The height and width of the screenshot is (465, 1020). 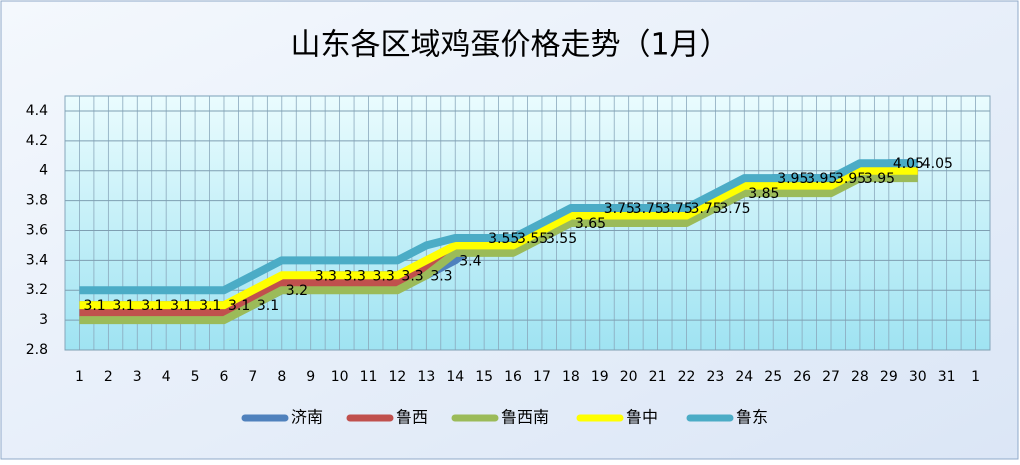 What do you see at coordinates (763, 194) in the screenshot?
I see `data-label: 3.85` at bounding box center [763, 194].